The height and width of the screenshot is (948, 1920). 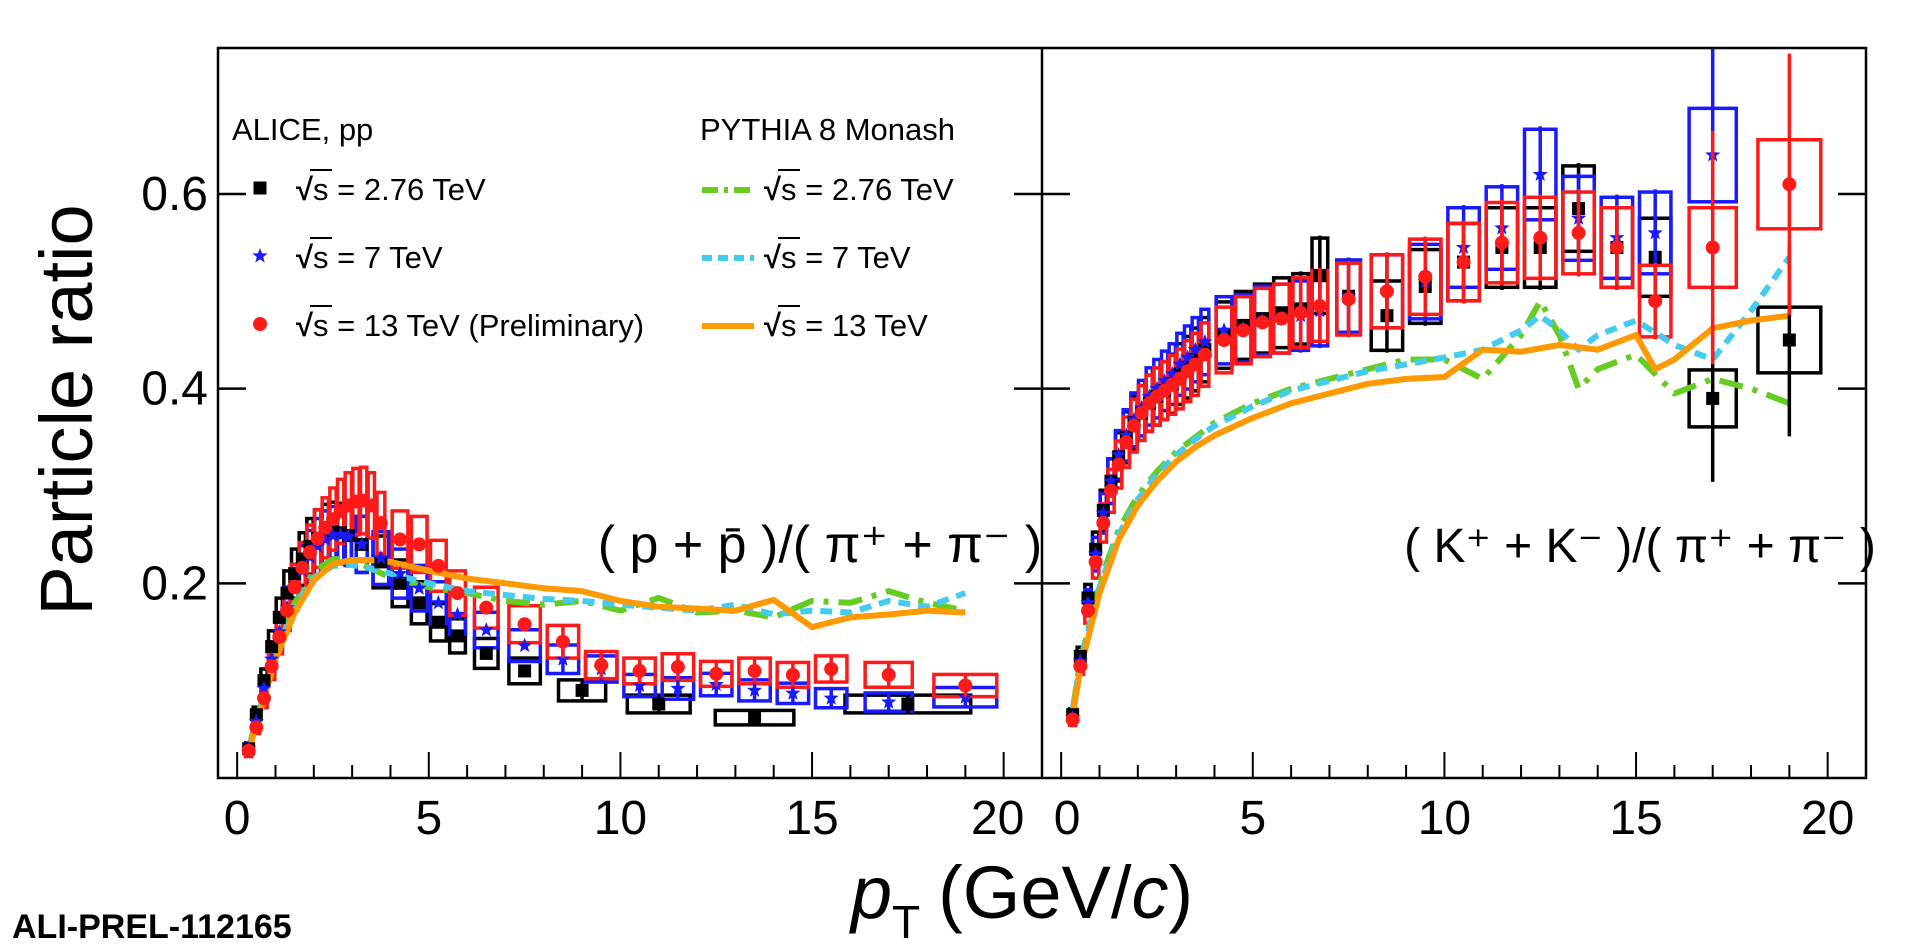 I want to click on legend-marker-e276, so click(x=260, y=188).